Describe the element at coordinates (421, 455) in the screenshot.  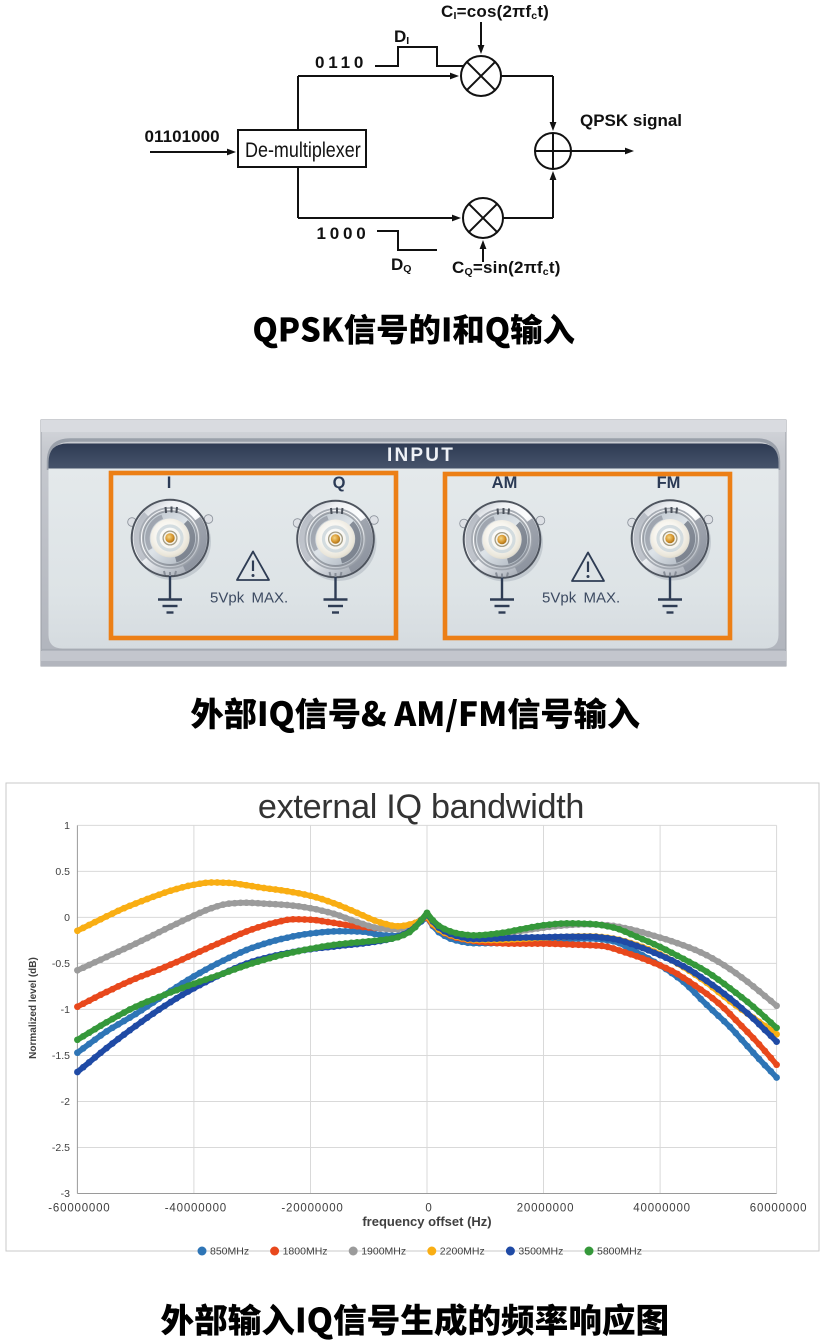
I see `svg-text: INPUT` at that location.